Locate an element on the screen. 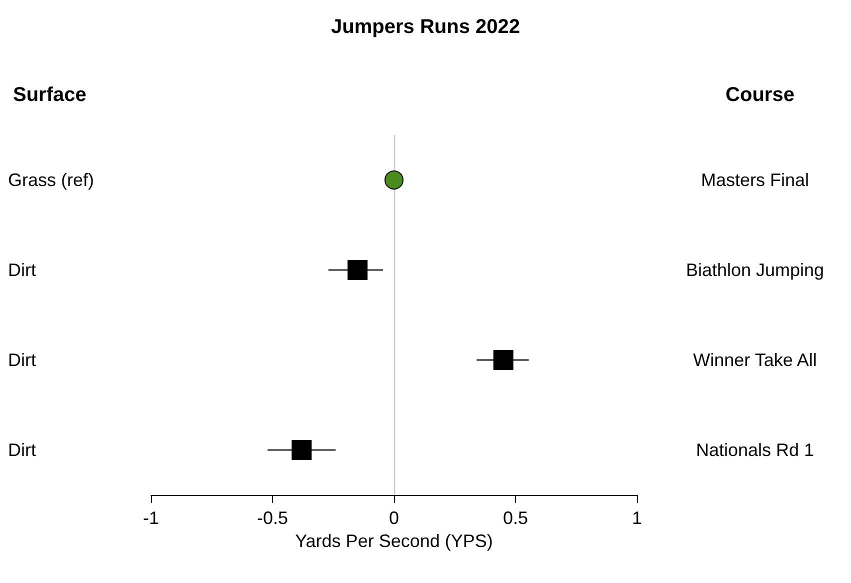 This screenshot has width=851, height=583. y2-tick-label: Biathlon Jumping is located at coordinates (755, 270).